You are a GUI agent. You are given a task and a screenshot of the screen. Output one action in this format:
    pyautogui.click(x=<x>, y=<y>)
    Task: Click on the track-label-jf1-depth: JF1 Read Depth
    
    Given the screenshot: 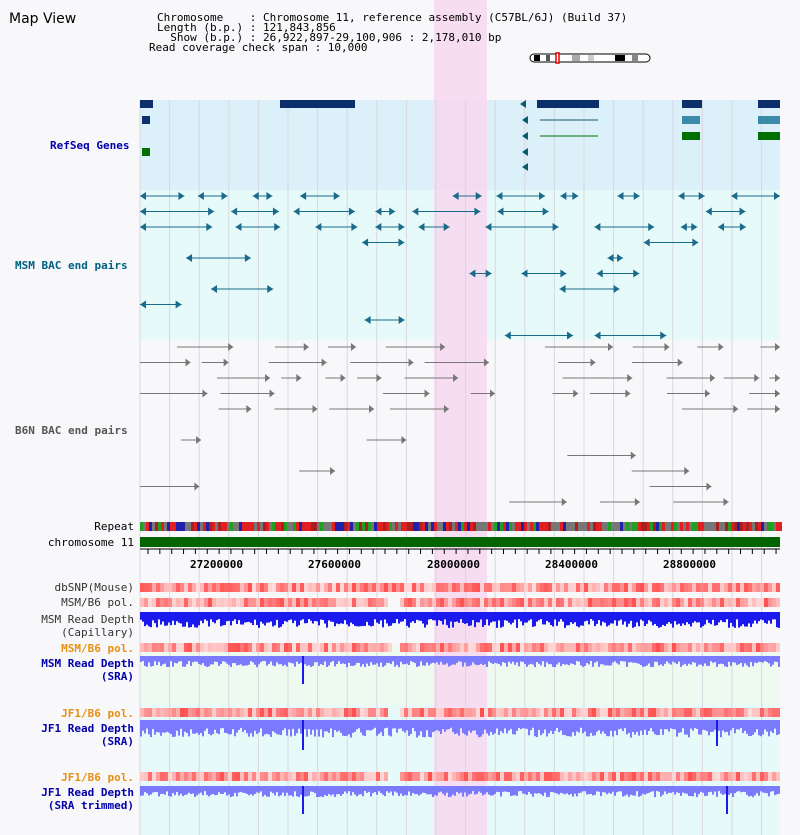 What is the action you would take?
    pyautogui.click(x=87, y=728)
    